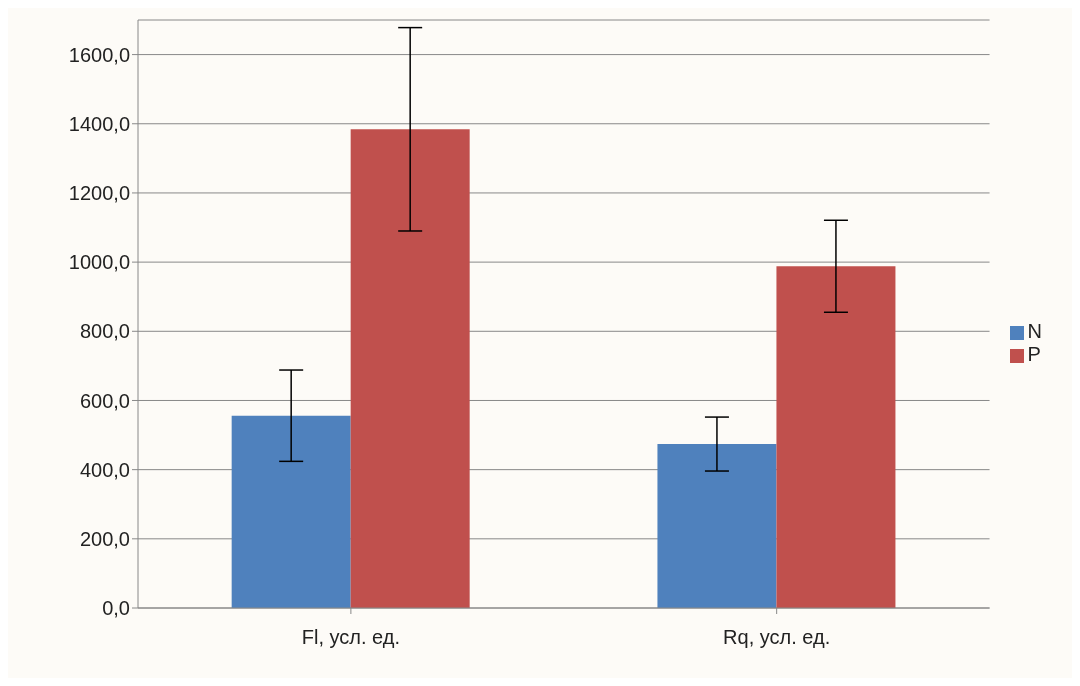 Image resolution: width=1080 pixels, height=686 pixels. I want to click on legend-label: P, so click(1034, 354).